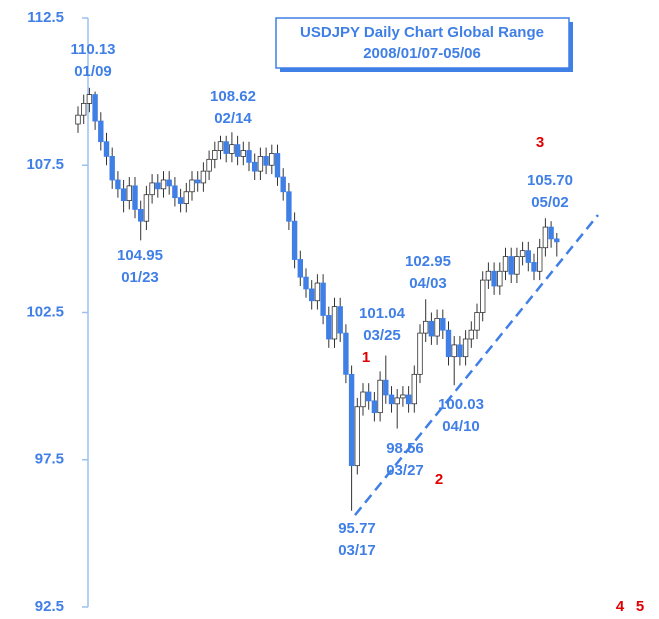 This screenshot has width=659, height=619. What do you see at coordinates (550, 202) in the screenshot?
I see `annotation-date: 05/02` at bounding box center [550, 202].